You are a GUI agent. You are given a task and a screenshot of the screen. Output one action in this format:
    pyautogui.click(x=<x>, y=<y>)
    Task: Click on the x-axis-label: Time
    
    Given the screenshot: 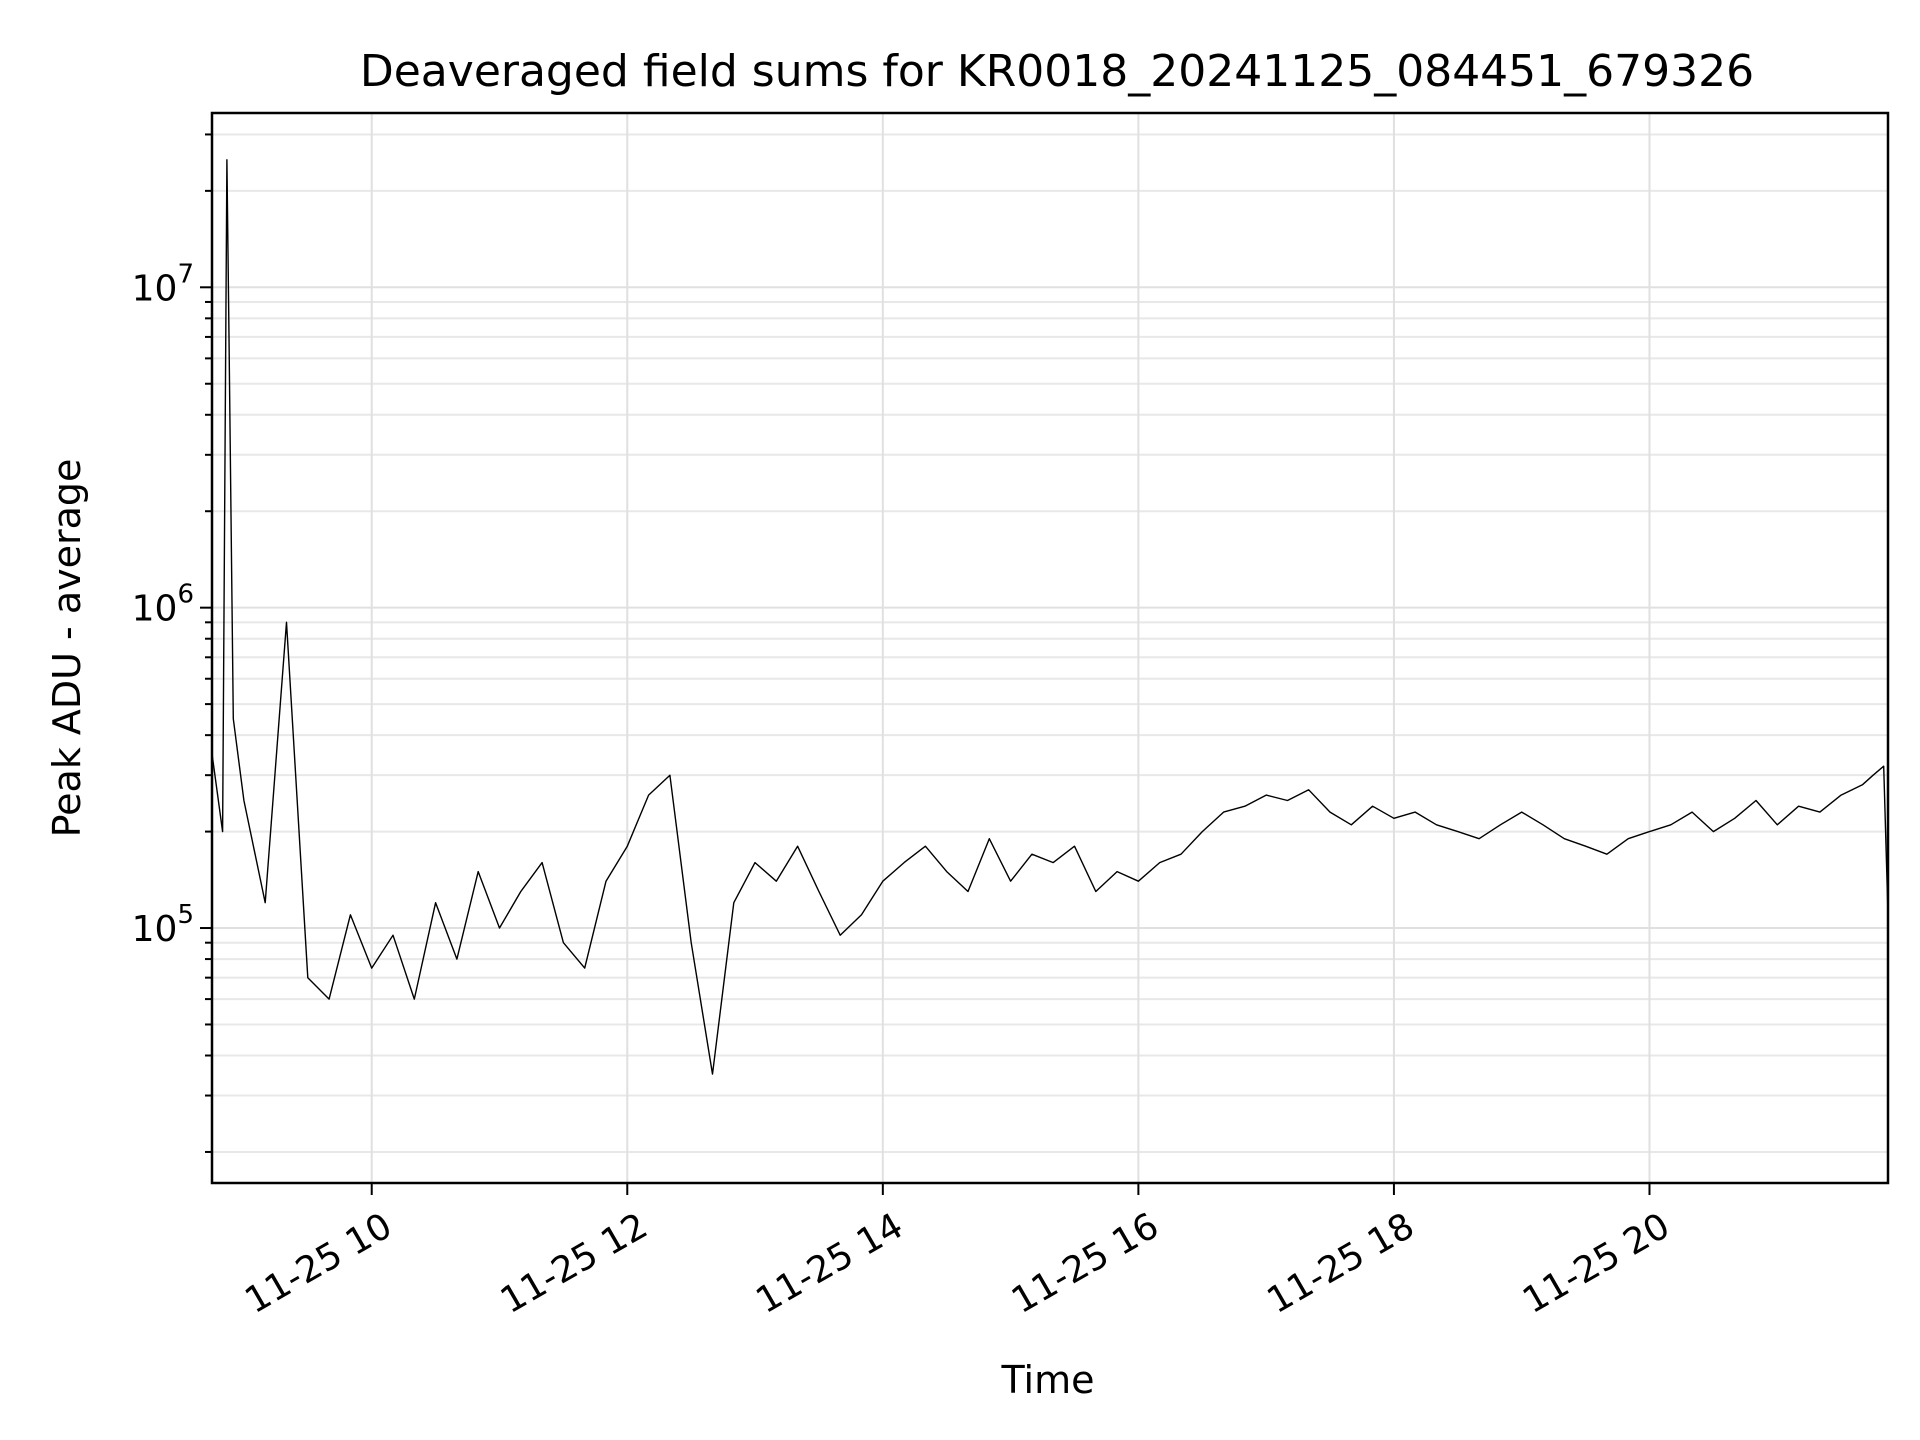 What is the action you would take?
    pyautogui.click(x=1048, y=1380)
    